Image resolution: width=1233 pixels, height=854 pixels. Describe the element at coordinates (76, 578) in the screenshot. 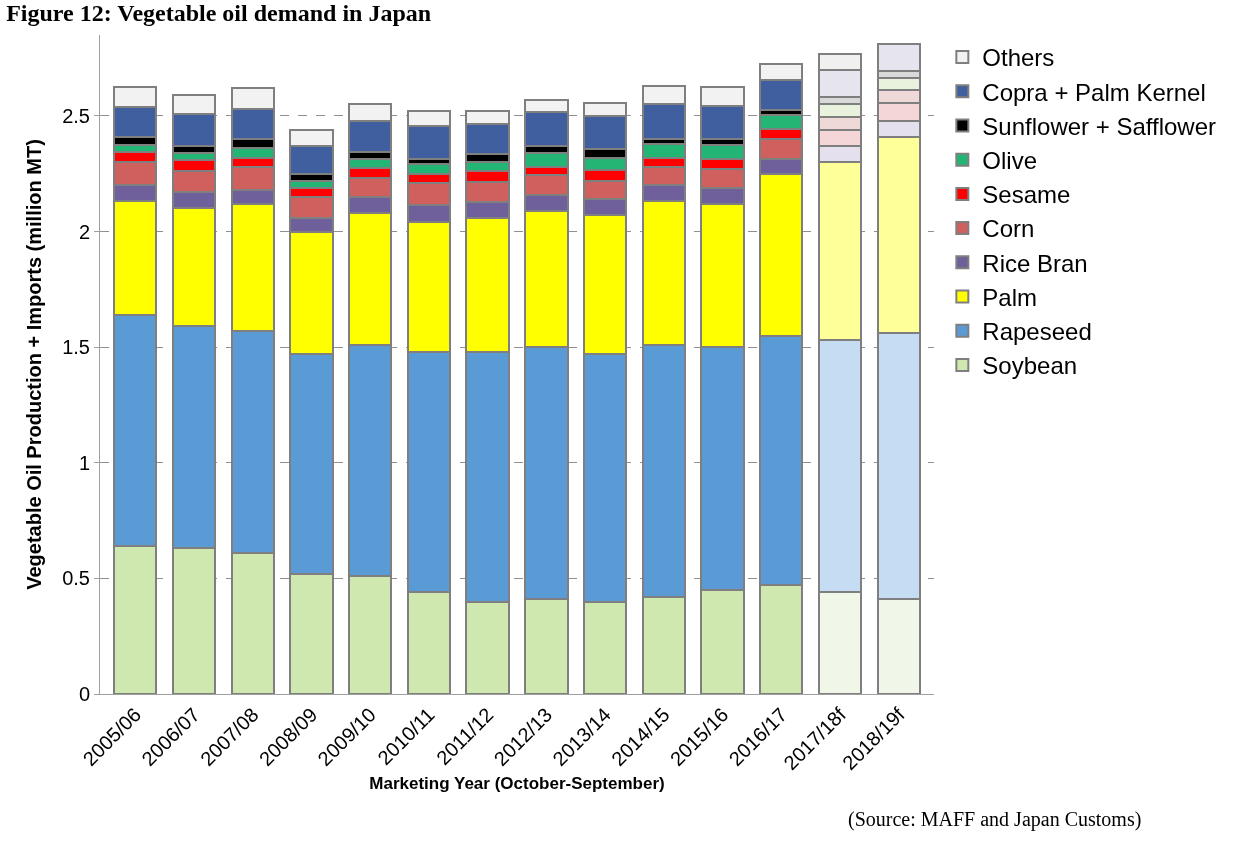

I see `y-tick-label: 0.5` at that location.